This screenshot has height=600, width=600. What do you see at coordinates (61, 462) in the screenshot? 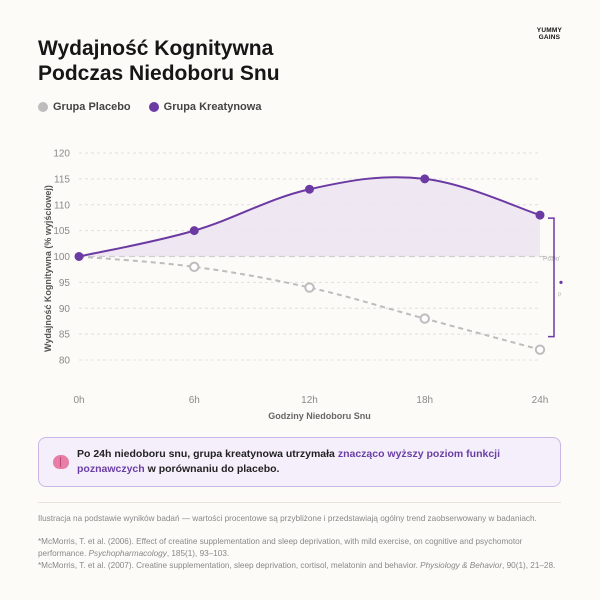
I see `brain-icon` at bounding box center [61, 462].